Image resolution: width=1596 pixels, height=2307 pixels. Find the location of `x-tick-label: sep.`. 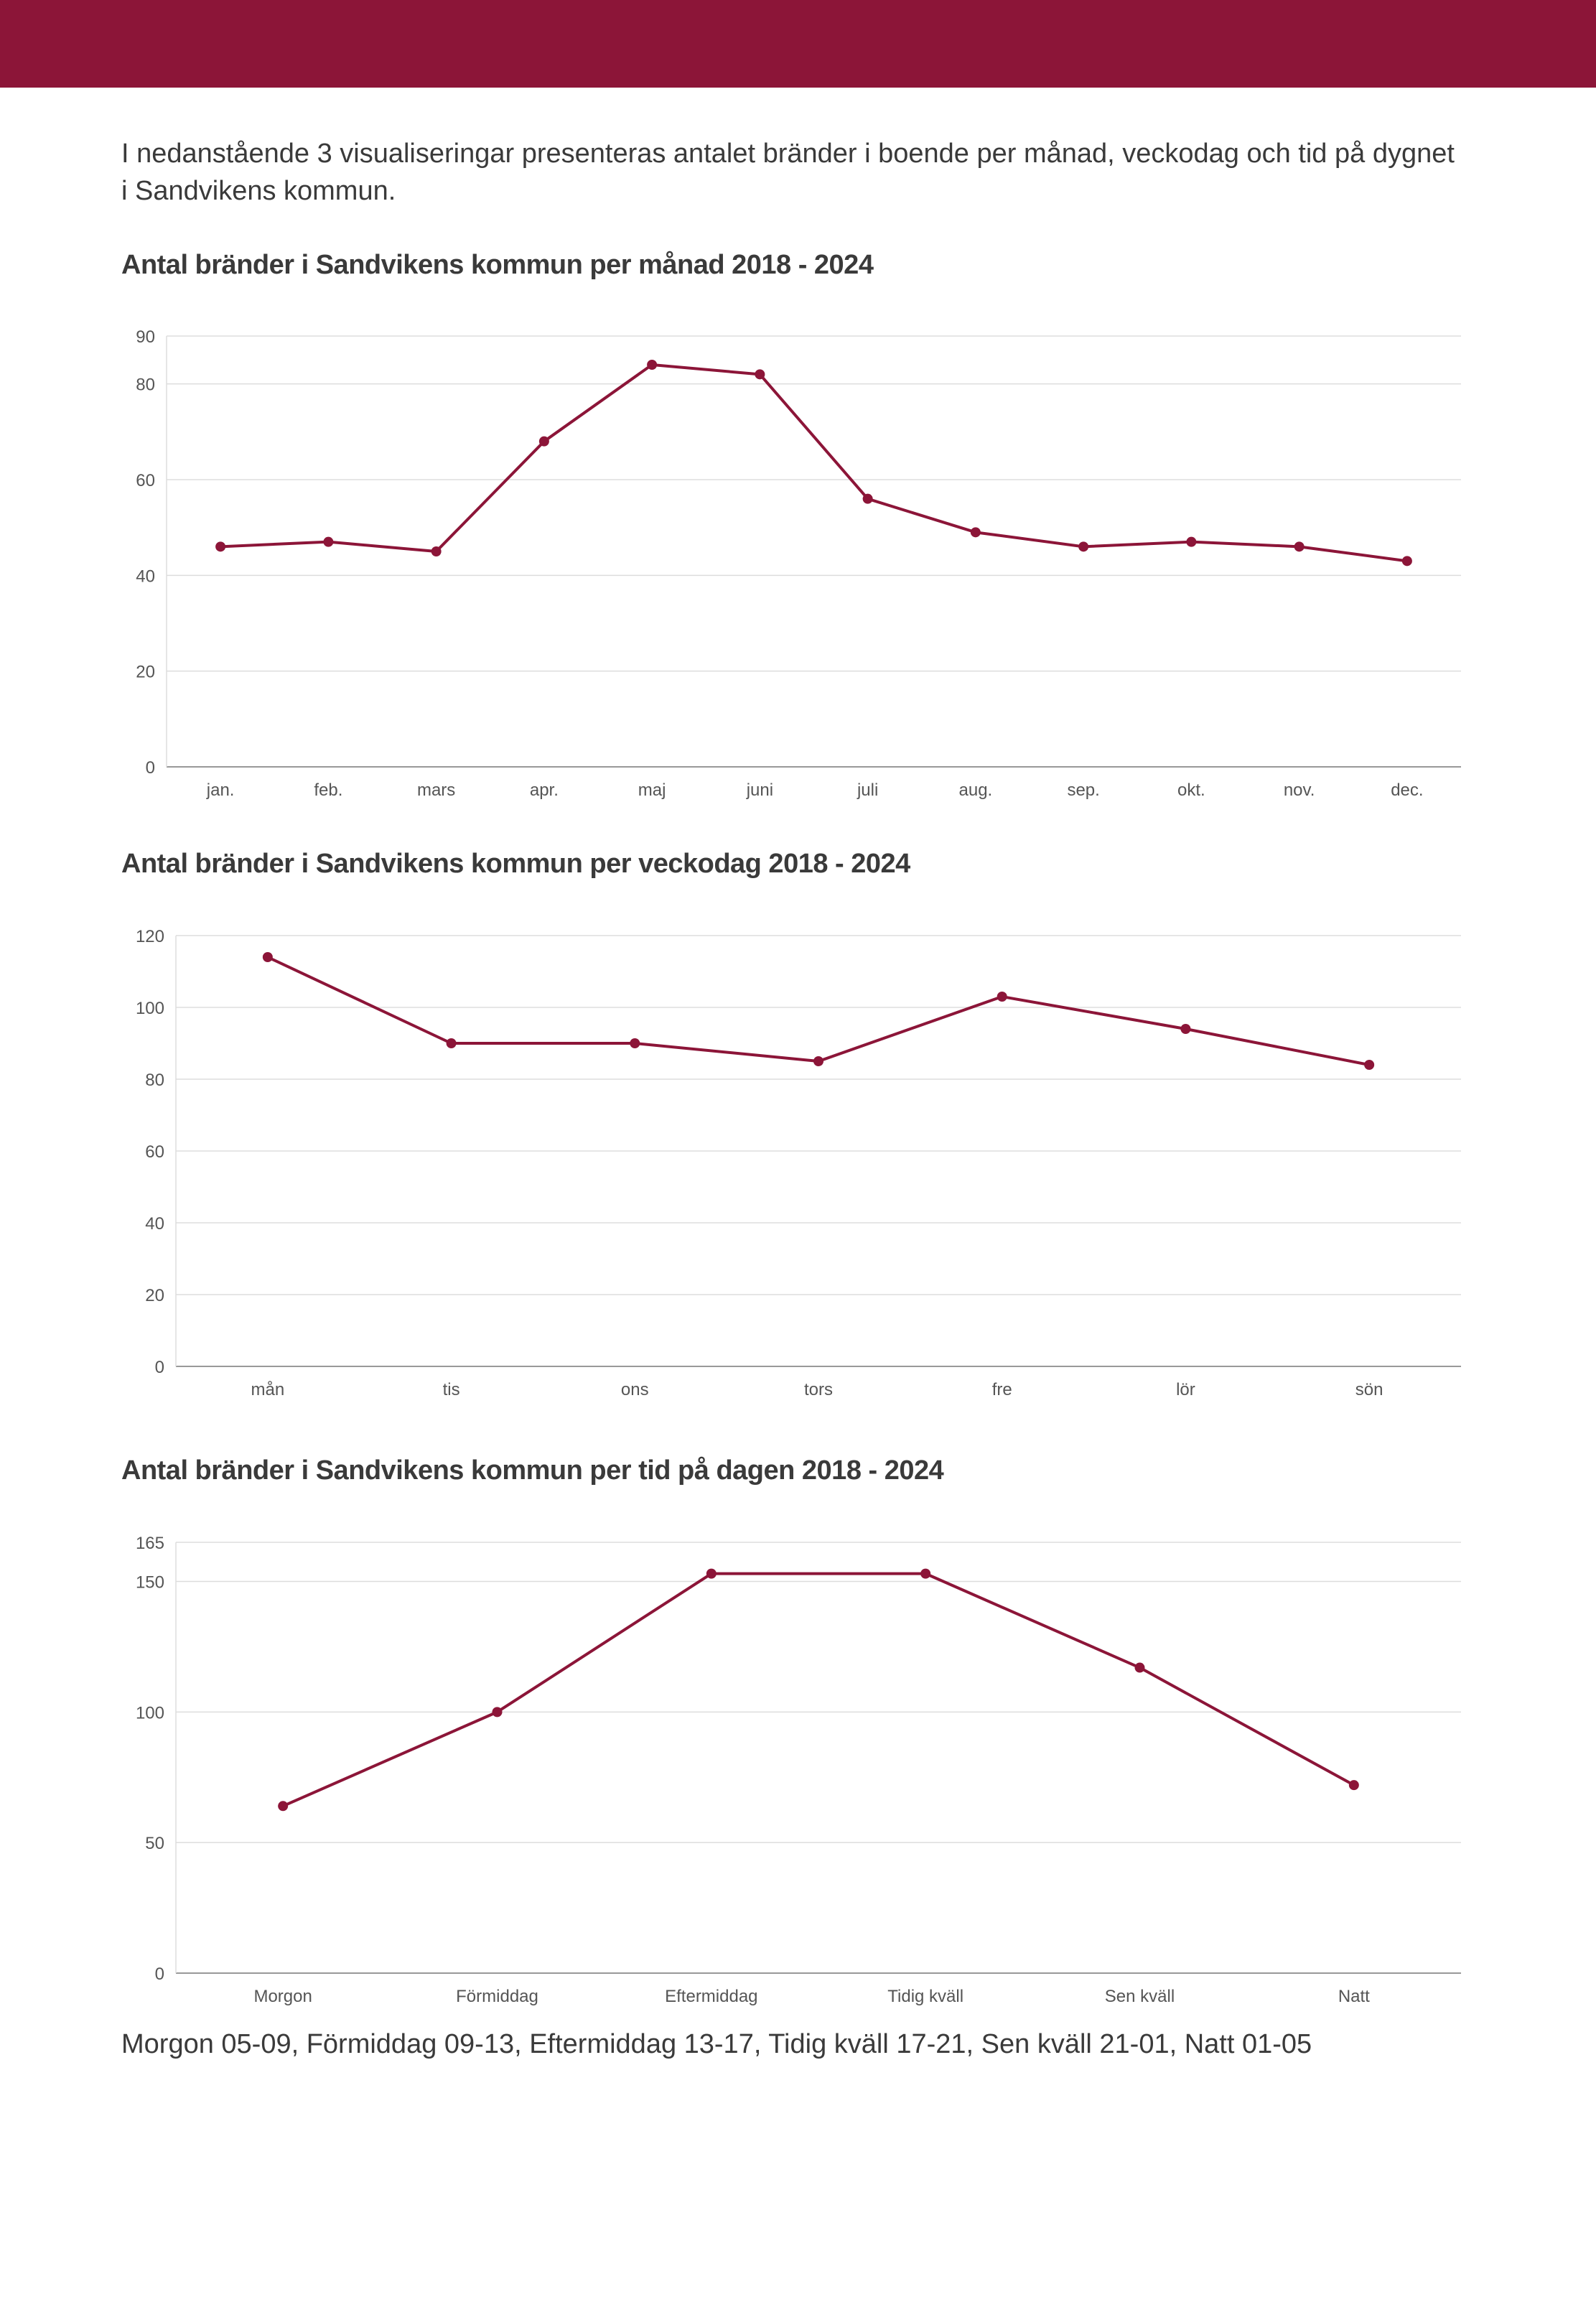

x-tick-label: sep. is located at coordinates (1083, 790).